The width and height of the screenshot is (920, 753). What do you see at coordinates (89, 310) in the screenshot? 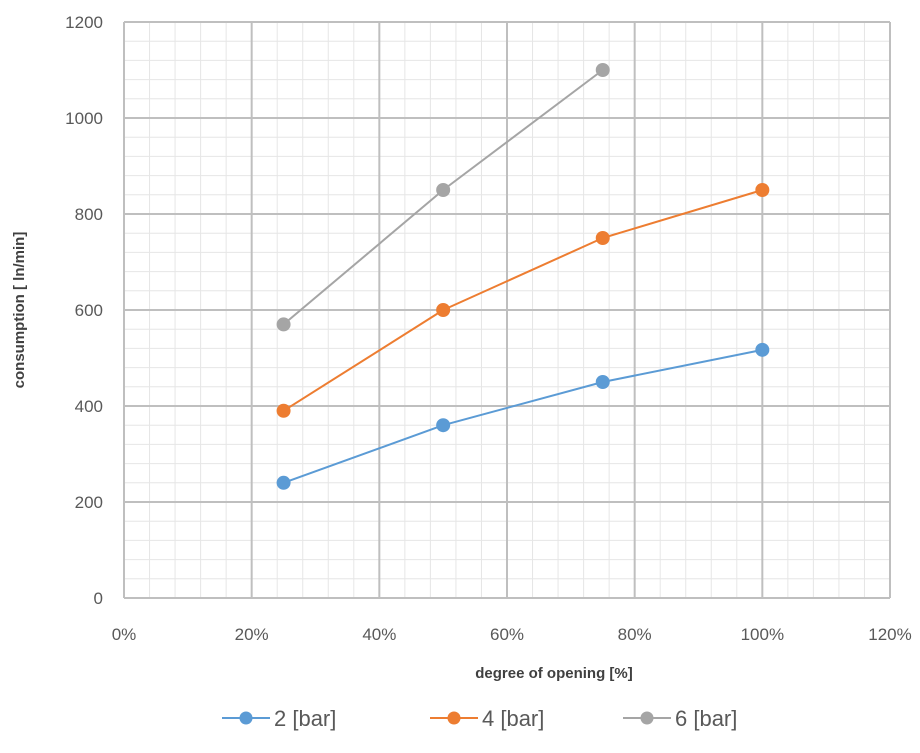
I see `y-tick-label: 600` at bounding box center [89, 310].